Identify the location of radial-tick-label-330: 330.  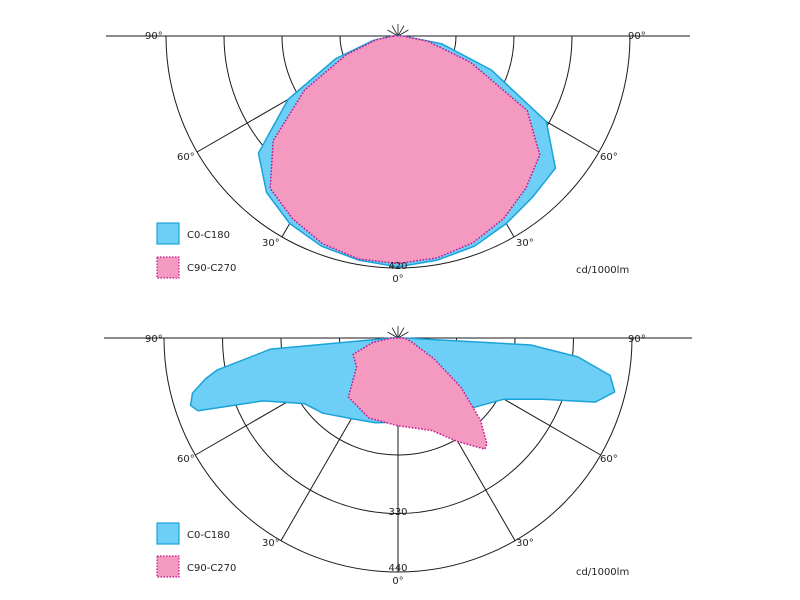
(397, 512).